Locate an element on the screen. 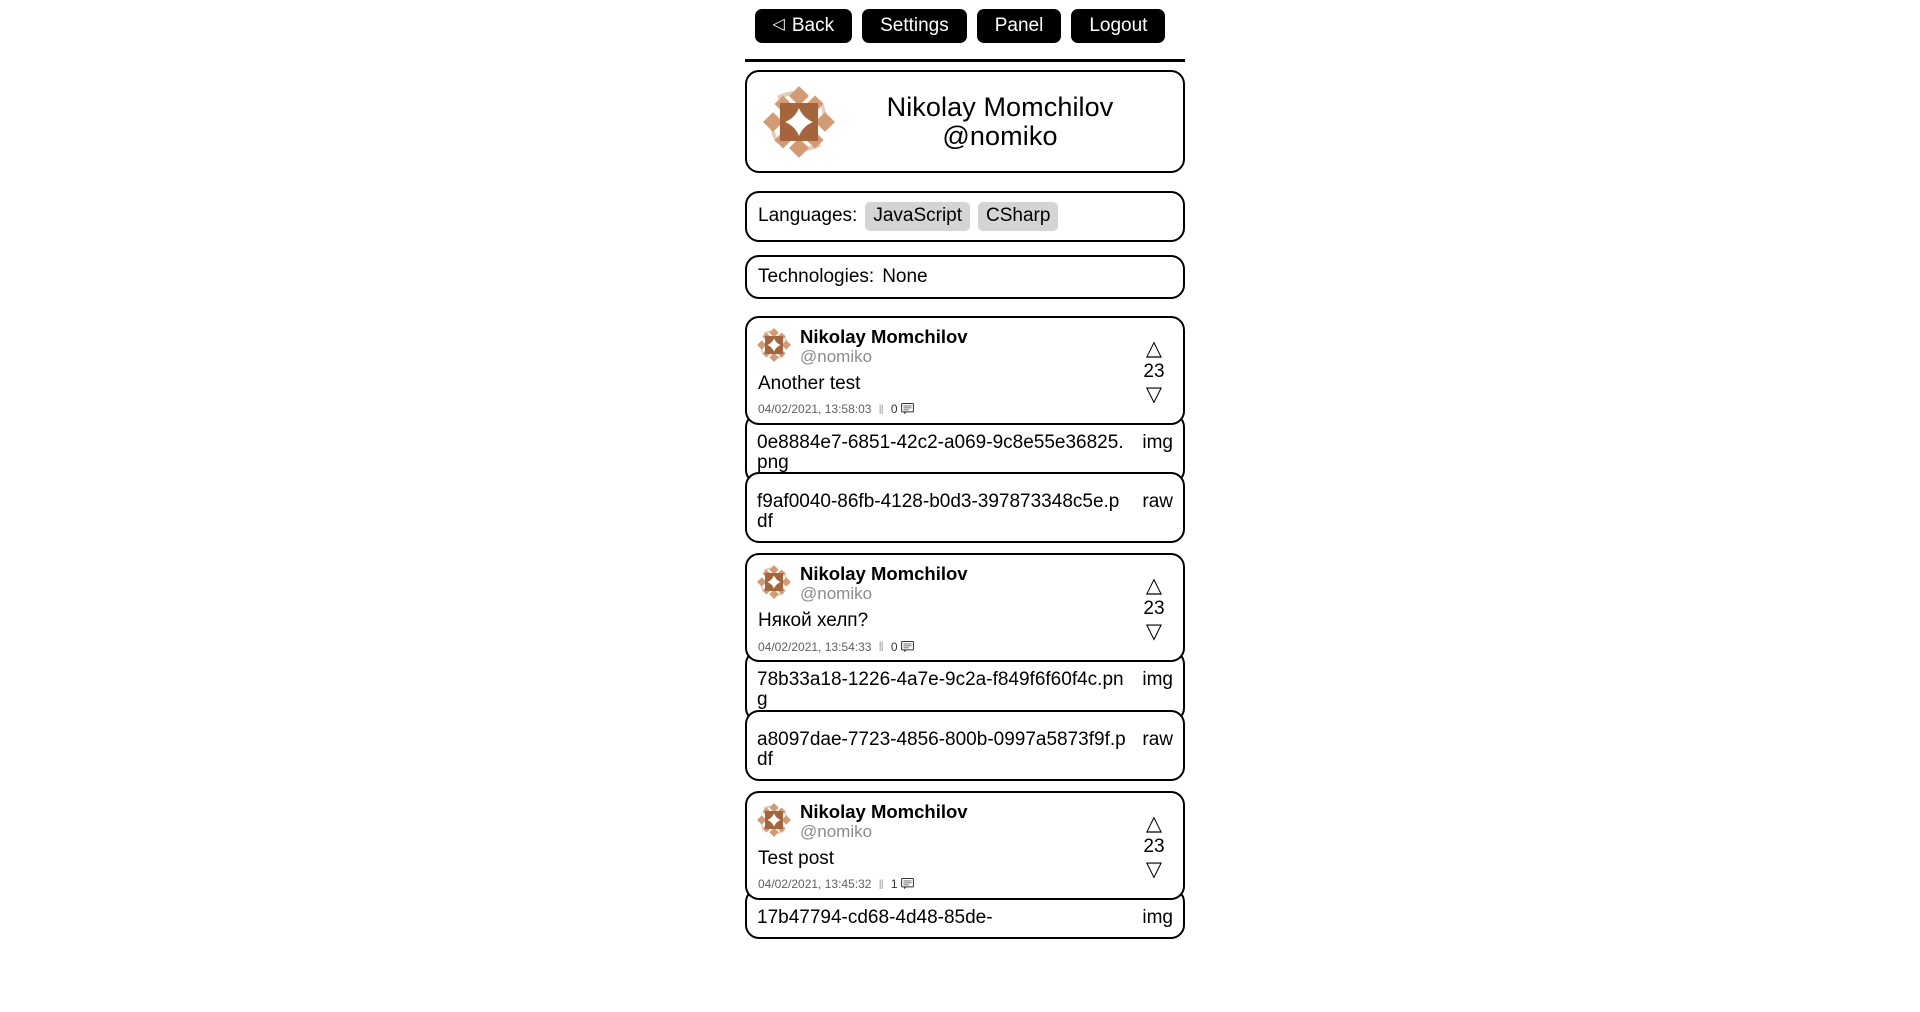  settings-button-label: Settings is located at coordinates (914, 25).